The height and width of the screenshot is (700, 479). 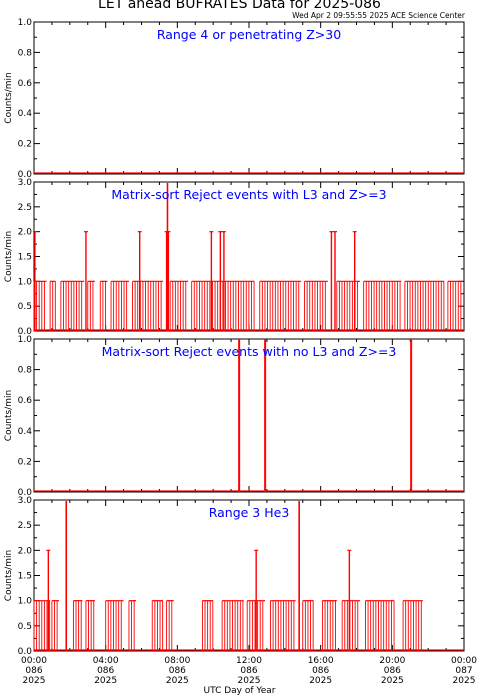 I want to click on chart-title: LET ahead BUFRATES Data for 2025-086, so click(x=239, y=6).